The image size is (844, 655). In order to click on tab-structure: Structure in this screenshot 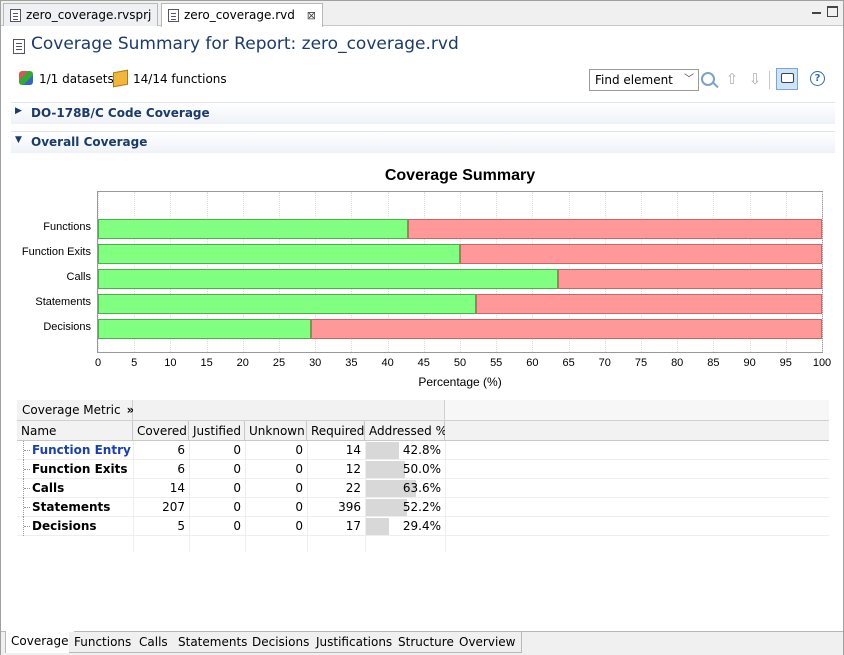, I will do `click(426, 642)`.